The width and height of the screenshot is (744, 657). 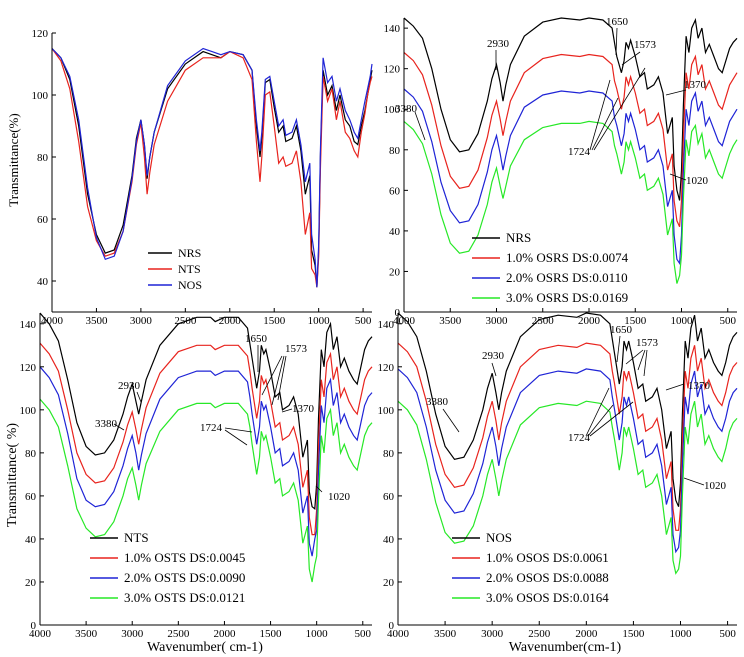 What do you see at coordinates (34, 626) in the screenshot?
I see `y-tick-label: 0` at bounding box center [34, 626].